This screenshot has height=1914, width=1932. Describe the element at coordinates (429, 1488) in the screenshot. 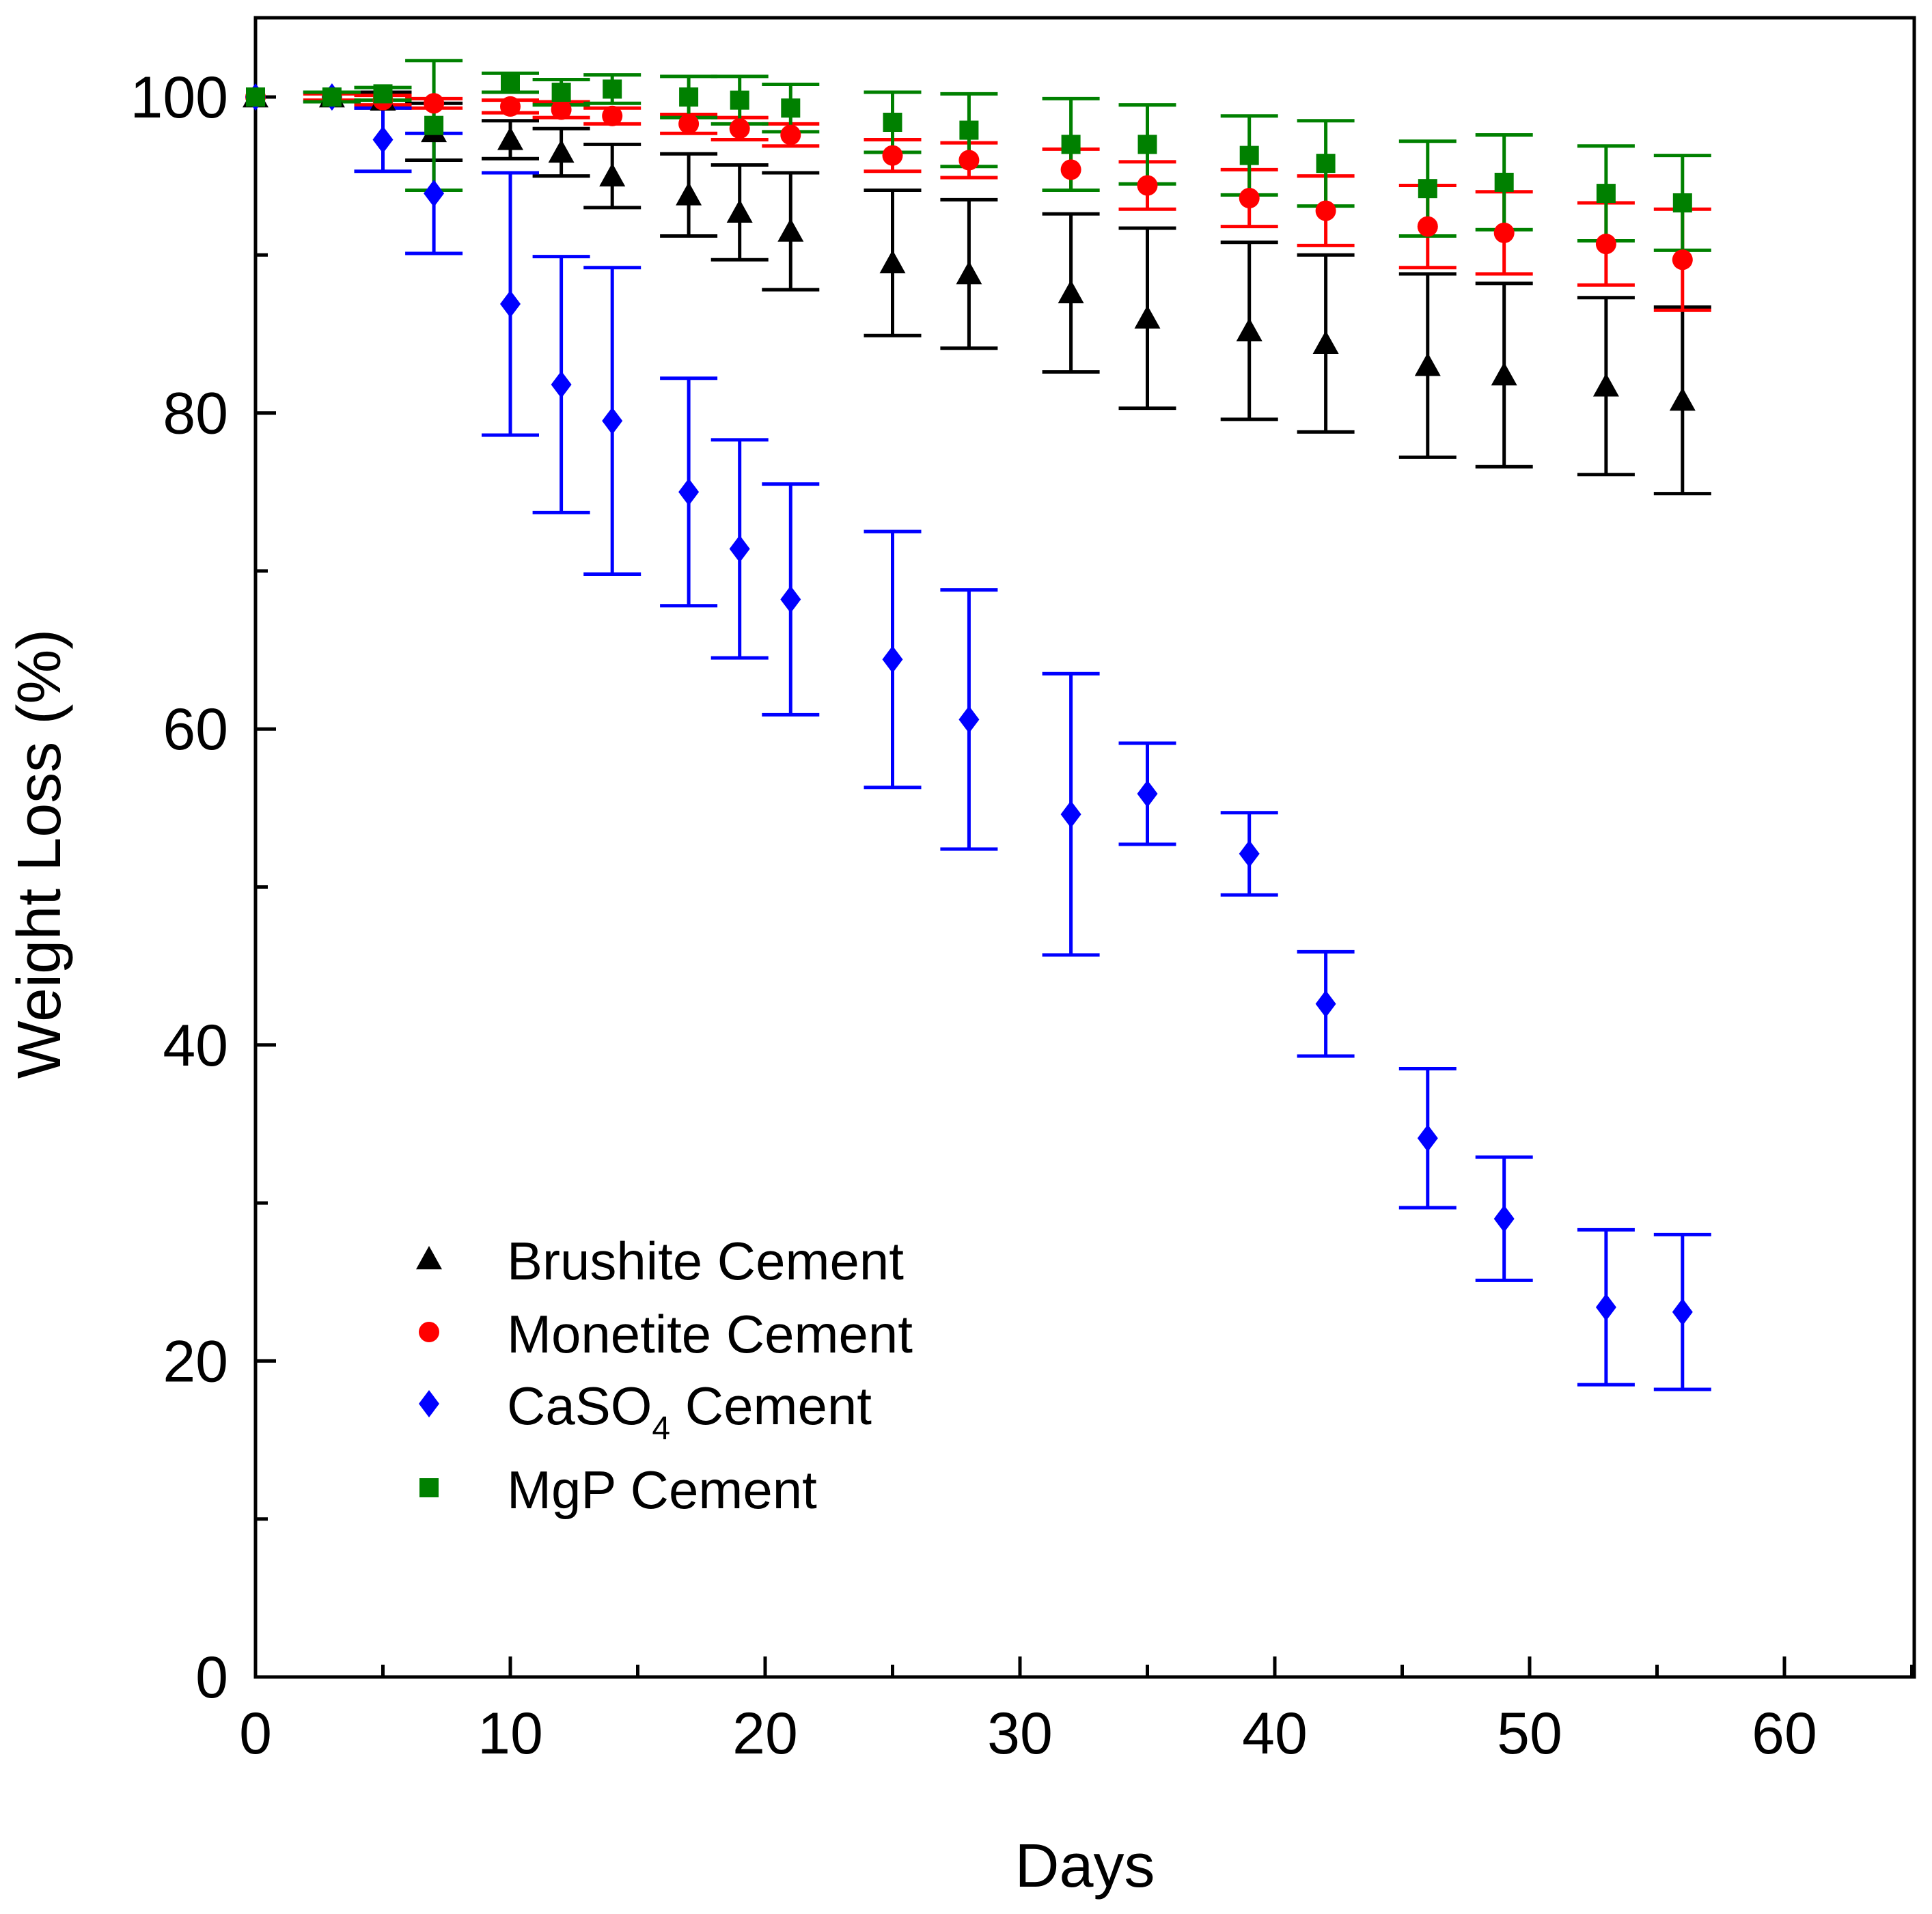

I see `legend-marker-mgp-cement` at that location.